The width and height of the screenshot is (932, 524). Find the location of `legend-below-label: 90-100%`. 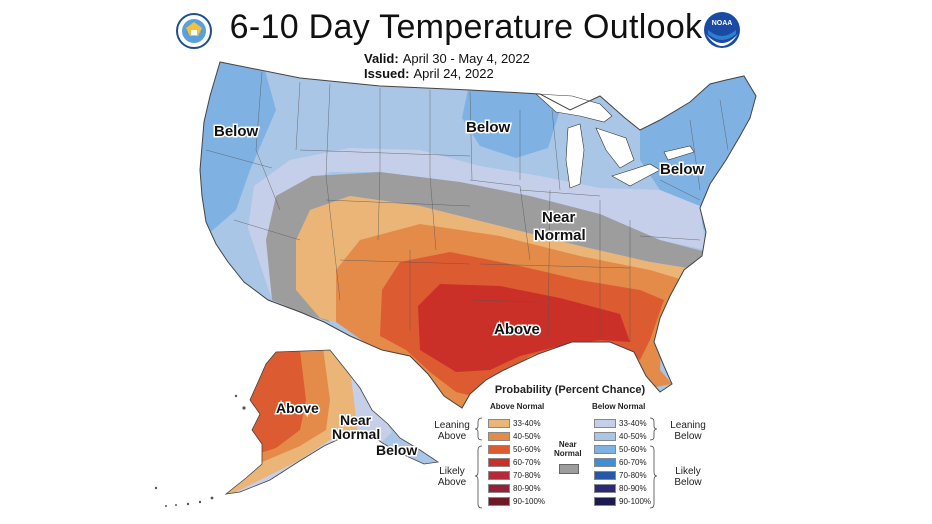

legend-below-label: 90-100% is located at coordinates (635, 501).